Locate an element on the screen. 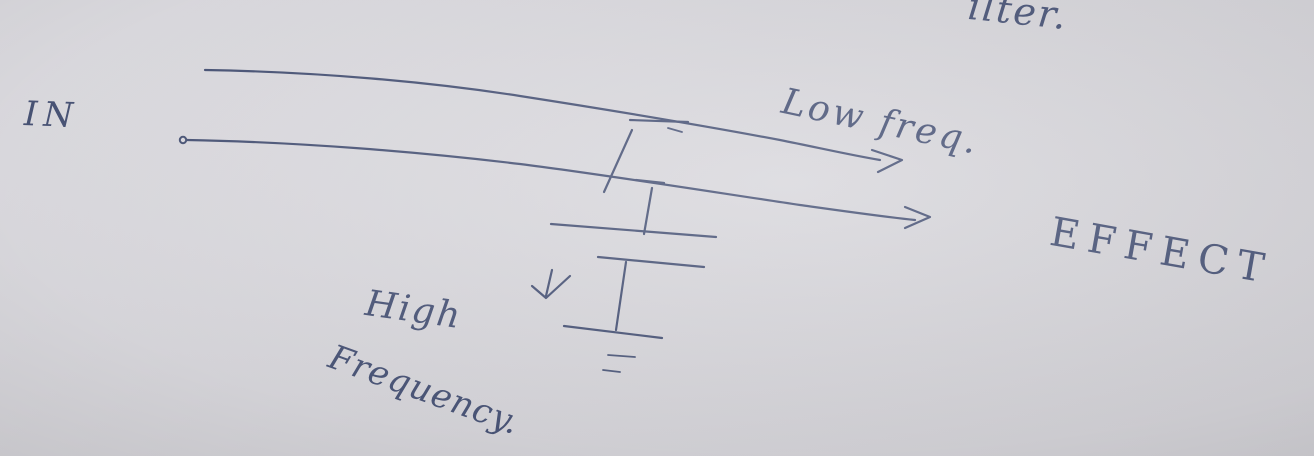  down-arrow-head is located at coordinates (551, 287).